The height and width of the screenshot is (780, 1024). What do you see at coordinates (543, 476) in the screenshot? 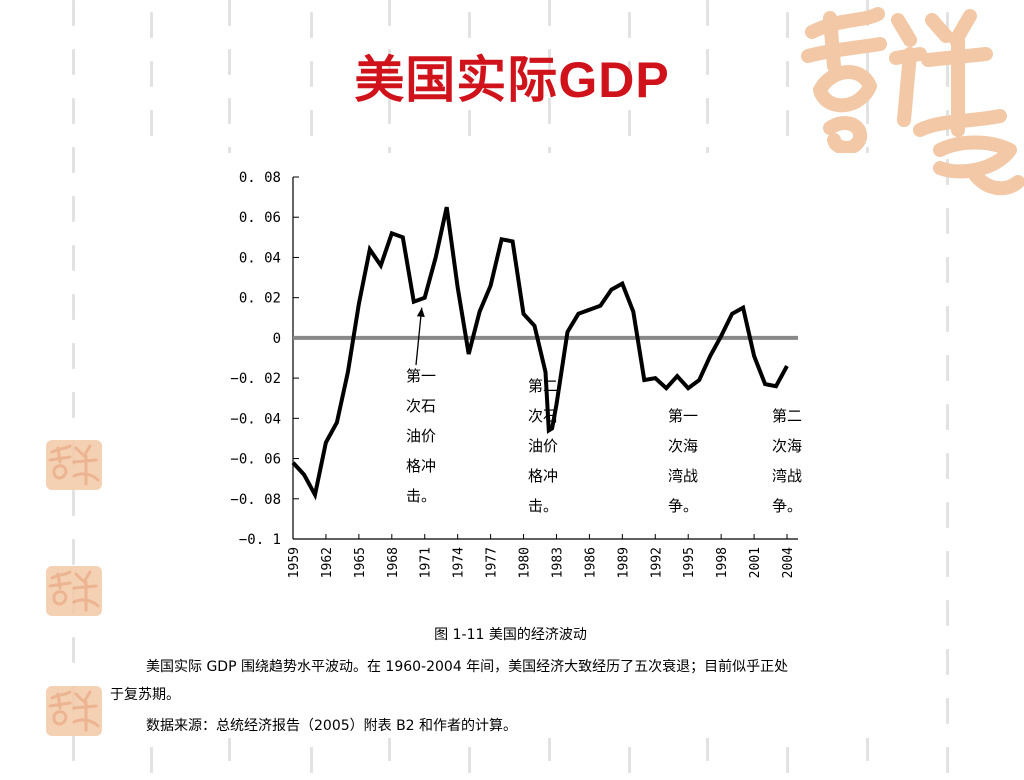
I see `annotation-label-2: 格冲` at bounding box center [543, 476].